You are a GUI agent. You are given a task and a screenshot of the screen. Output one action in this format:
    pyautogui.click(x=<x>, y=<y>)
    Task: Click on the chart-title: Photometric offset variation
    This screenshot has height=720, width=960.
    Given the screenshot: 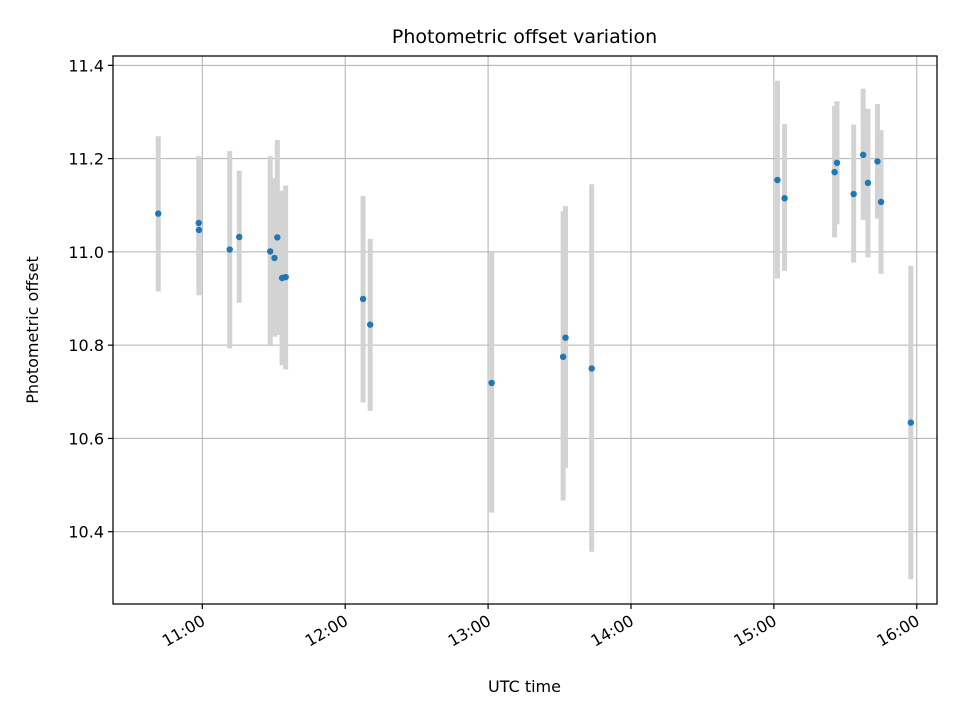 What is the action you would take?
    pyautogui.click(x=524, y=37)
    